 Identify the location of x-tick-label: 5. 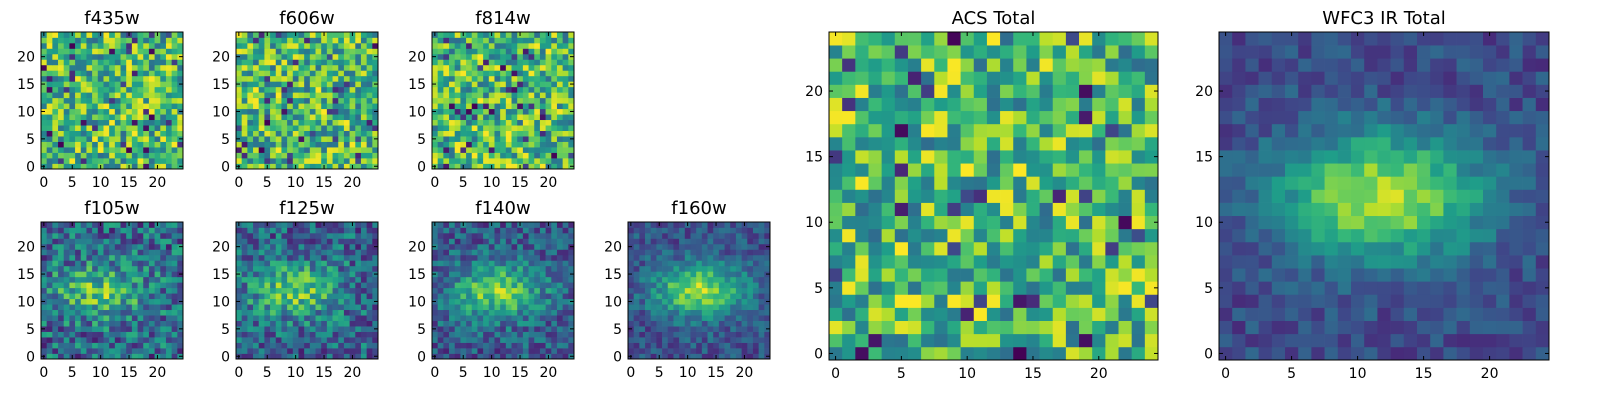
(463, 183).